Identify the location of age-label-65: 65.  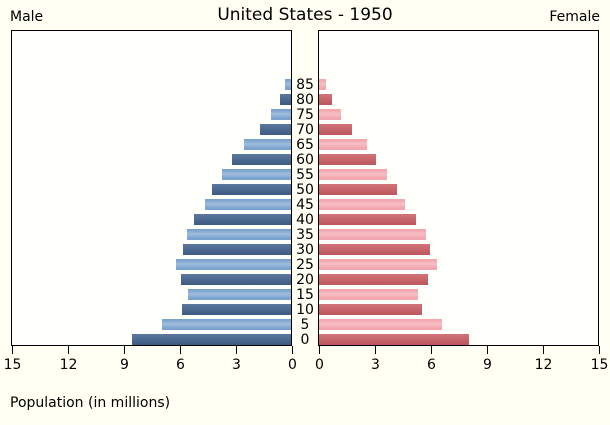
(305, 144).